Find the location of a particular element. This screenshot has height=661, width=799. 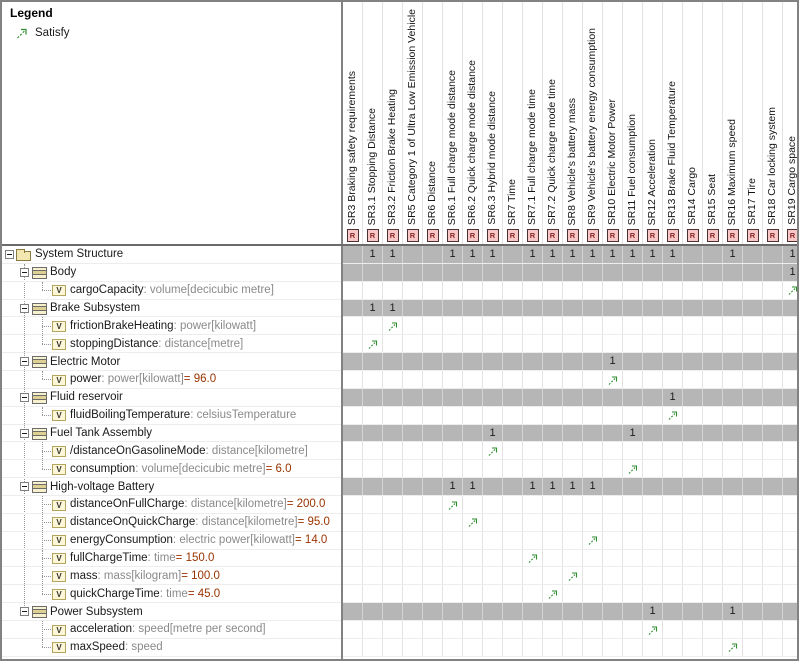

tree-row: Fuel Tank Assembly is located at coordinates (171, 434).